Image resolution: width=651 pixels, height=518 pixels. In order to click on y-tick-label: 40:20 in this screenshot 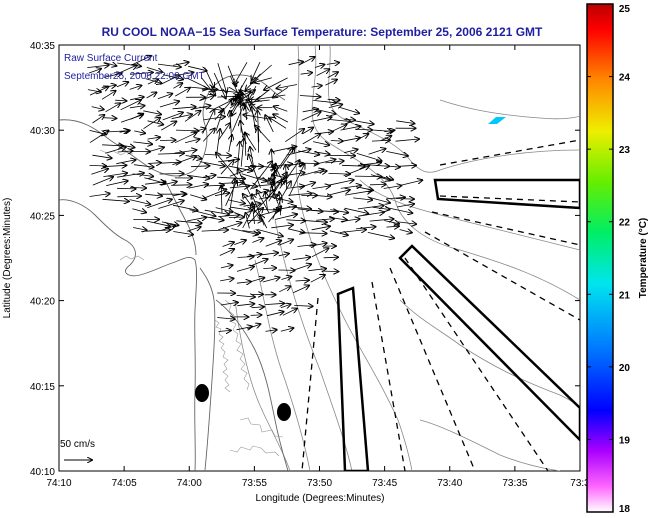, I will do `click(42, 302)`.